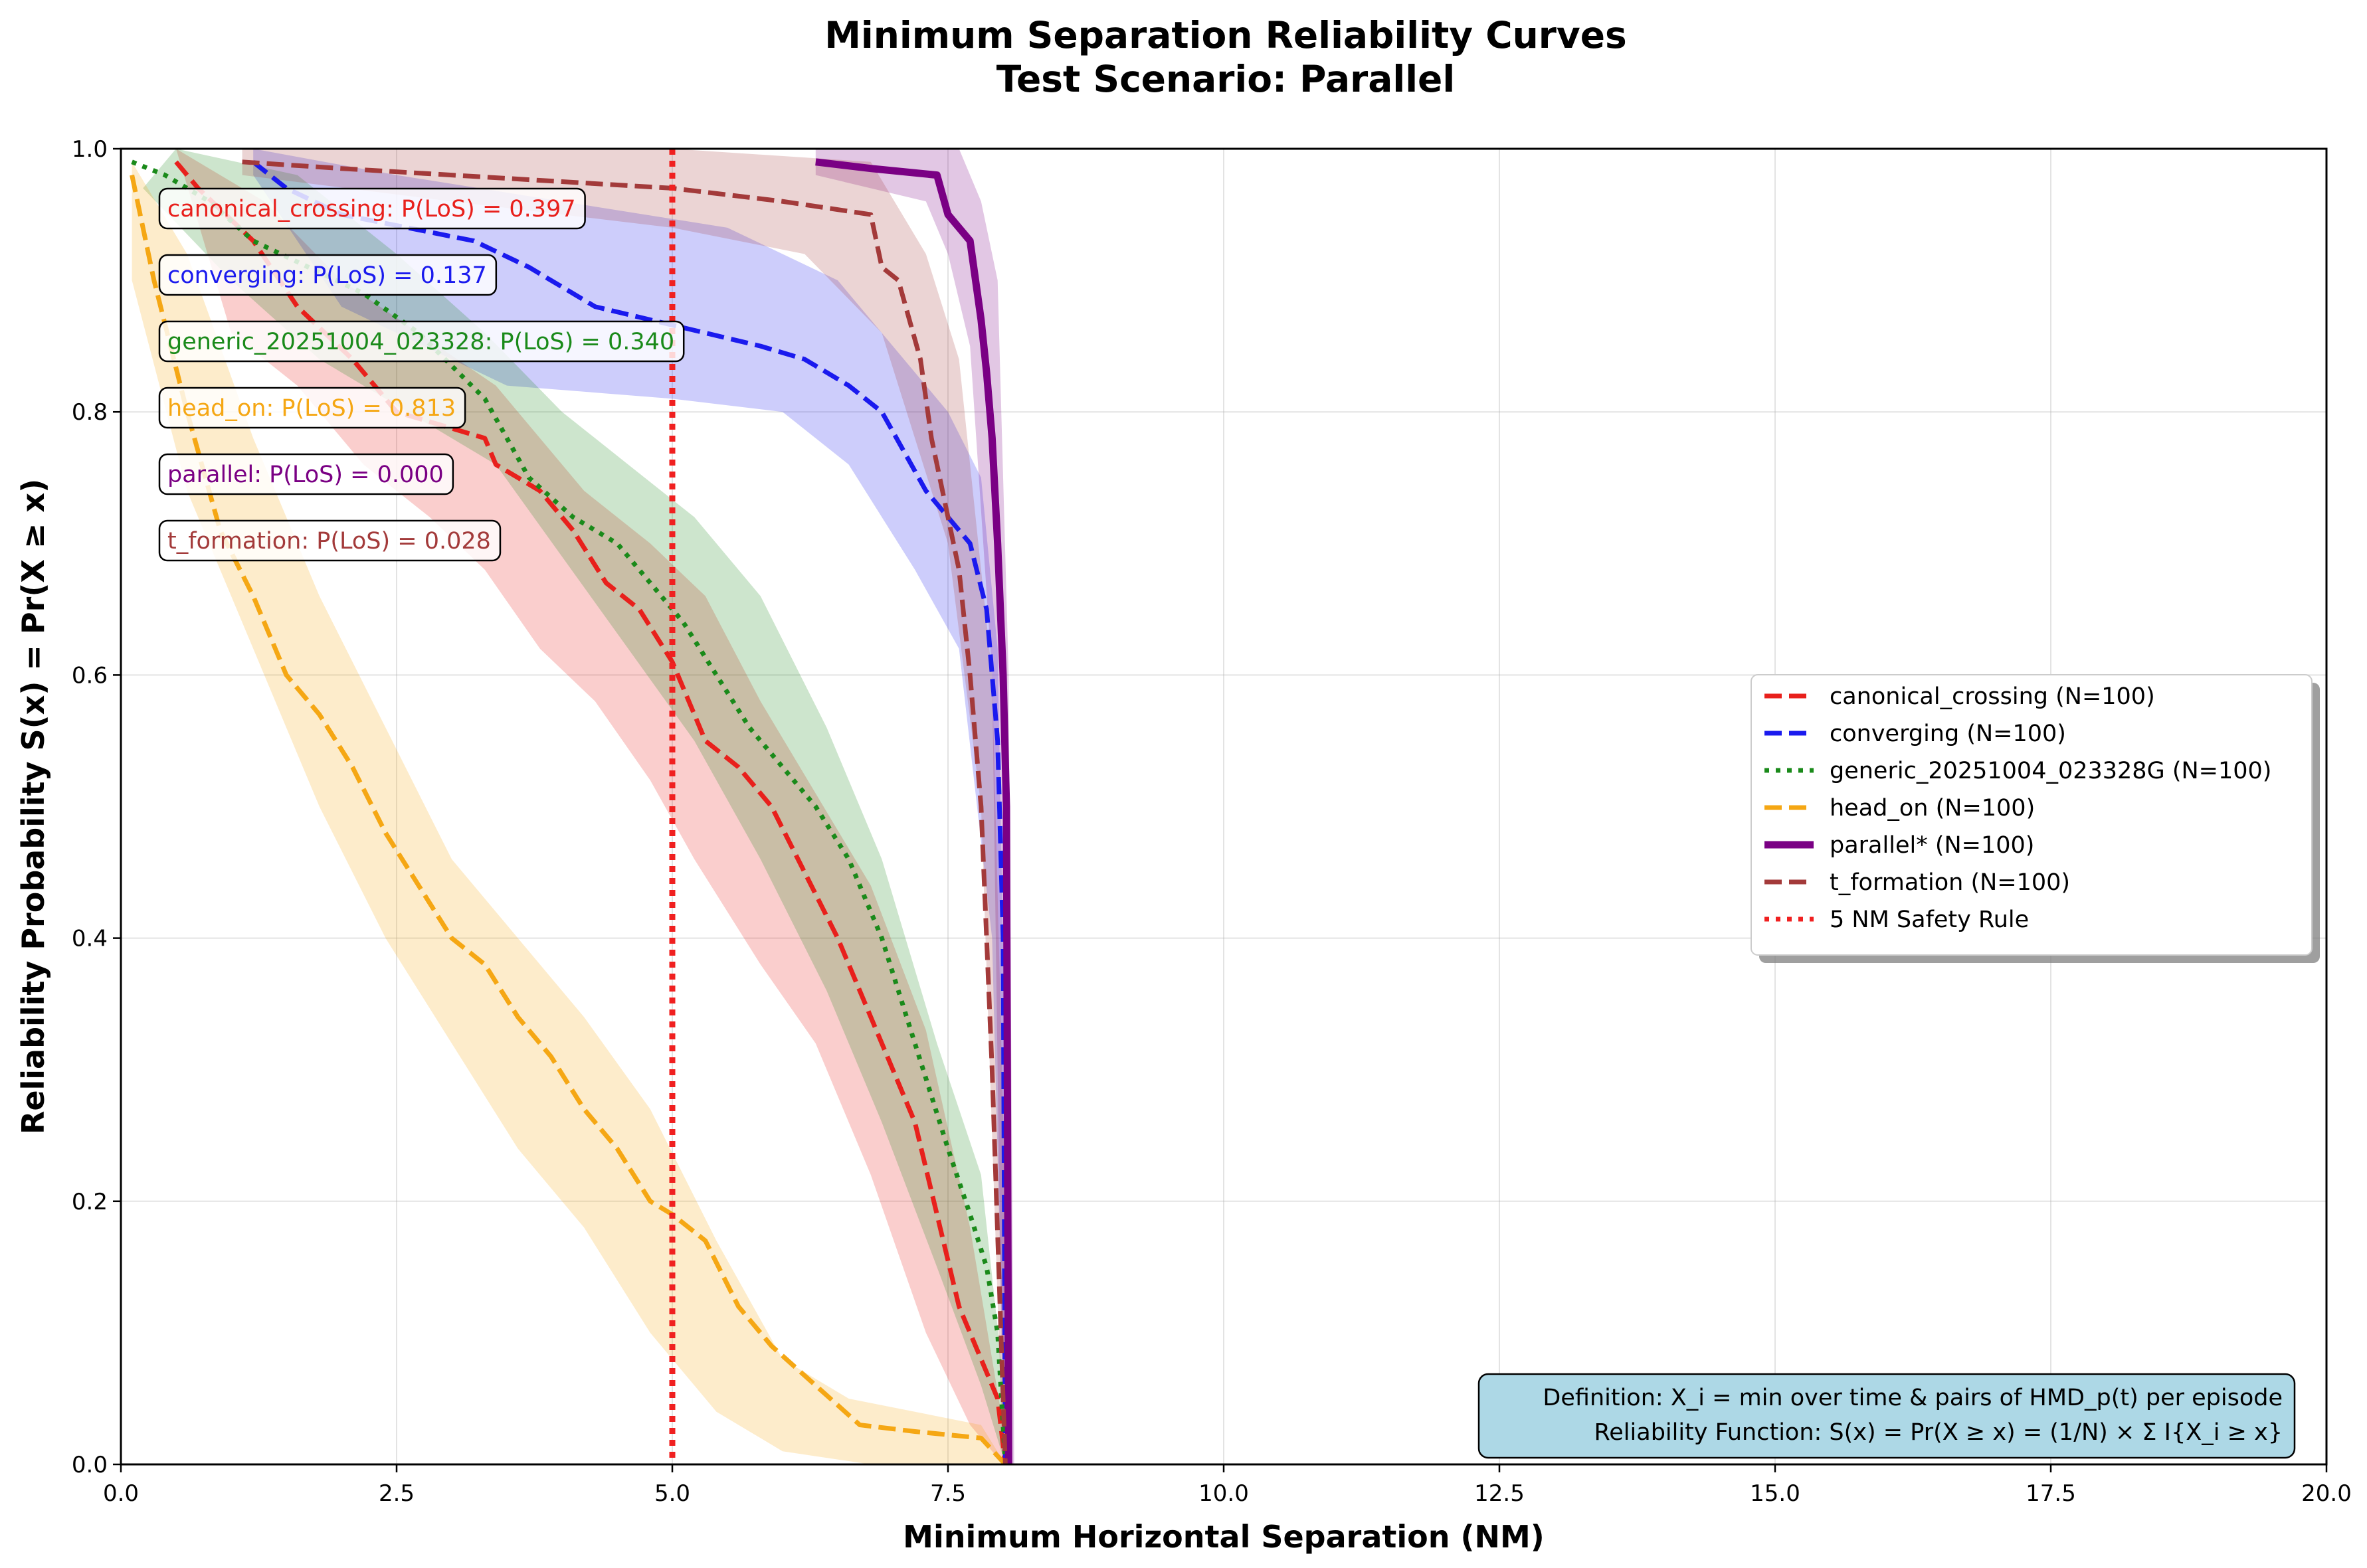 This screenshot has width=2367, height=1568. I want to click on x-tick-label: 0.0, so click(121, 1493).